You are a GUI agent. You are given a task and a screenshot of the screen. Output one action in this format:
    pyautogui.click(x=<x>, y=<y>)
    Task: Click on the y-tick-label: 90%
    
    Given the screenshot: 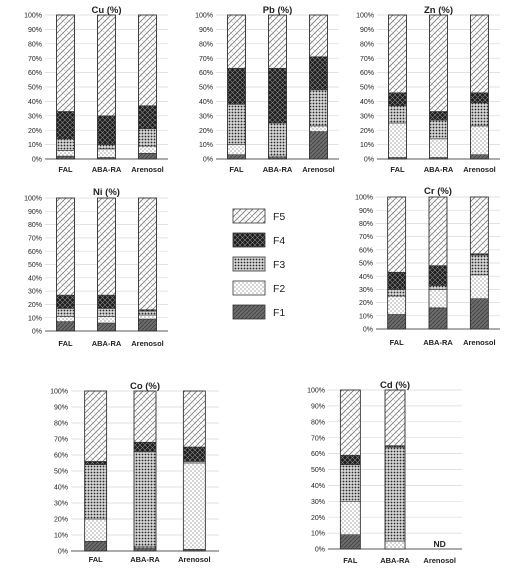 What is the action you would take?
    pyautogui.click(x=35, y=212)
    